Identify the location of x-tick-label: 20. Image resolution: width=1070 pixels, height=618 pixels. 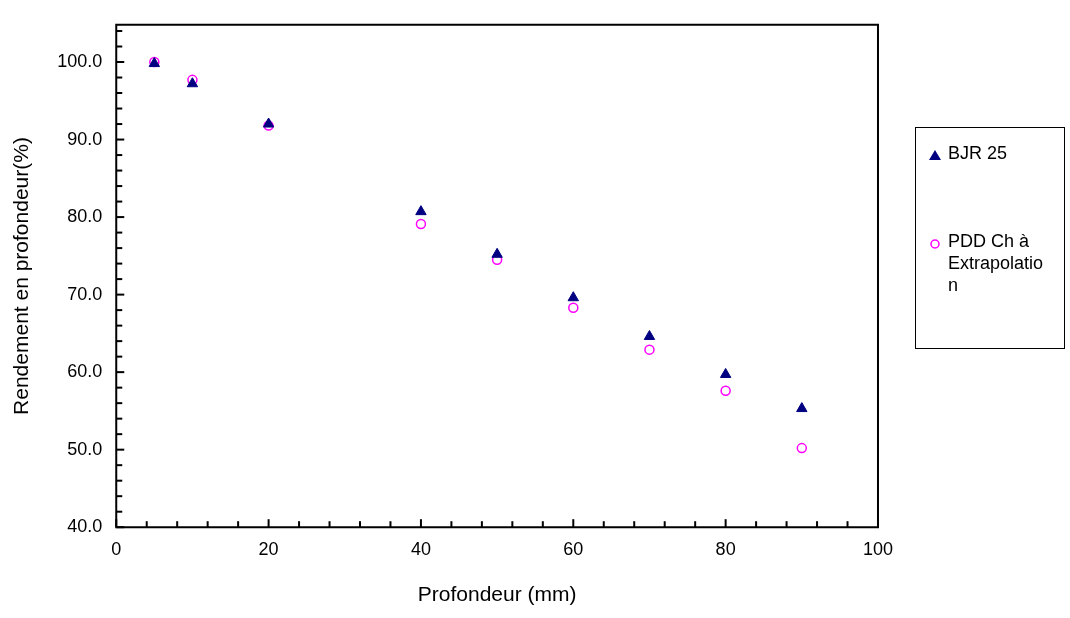
(268, 548).